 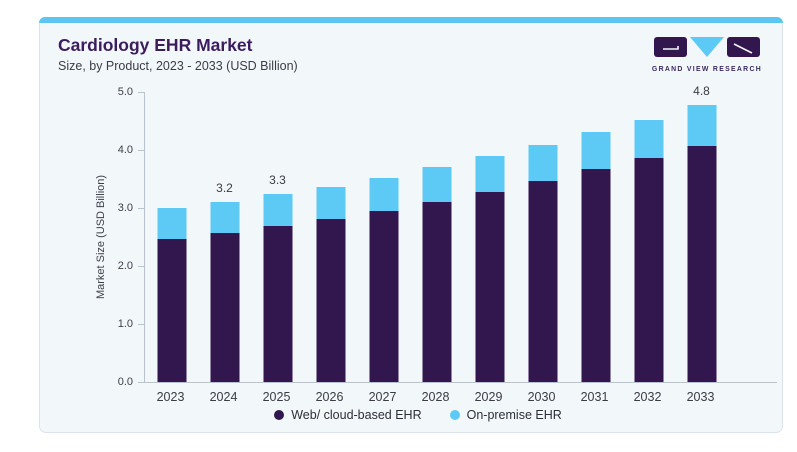 I want to click on bar-column-2028, so click(x=436, y=237).